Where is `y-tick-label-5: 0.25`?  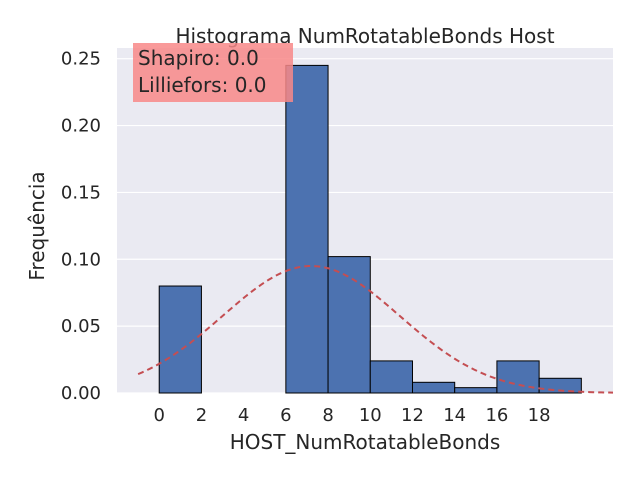 y-tick-label-5: 0.25 is located at coordinates (81, 59).